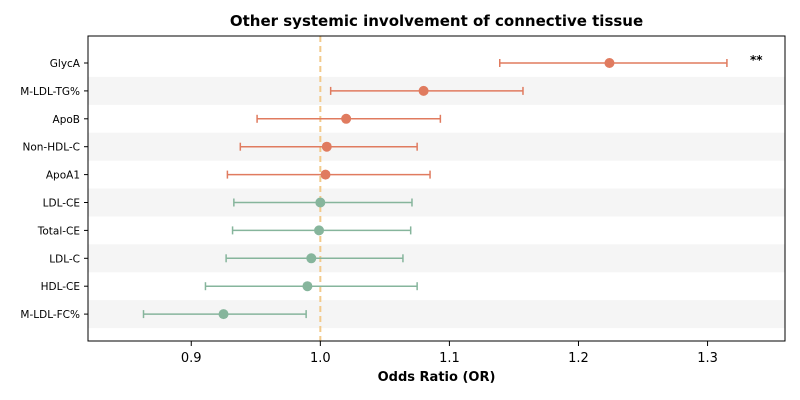  I want to click on x-axis-label: Odds Ratio (OR), so click(437, 377).